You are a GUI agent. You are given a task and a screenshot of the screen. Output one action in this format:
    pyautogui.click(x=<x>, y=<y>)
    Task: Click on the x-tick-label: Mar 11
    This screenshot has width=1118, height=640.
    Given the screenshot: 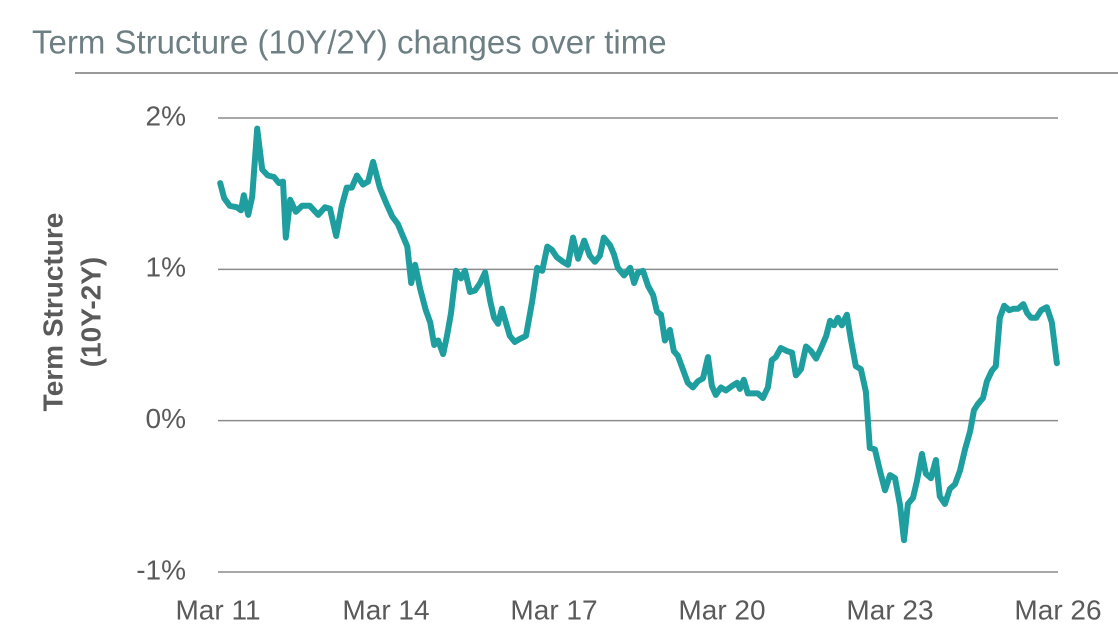 What is the action you would take?
    pyautogui.click(x=217, y=609)
    